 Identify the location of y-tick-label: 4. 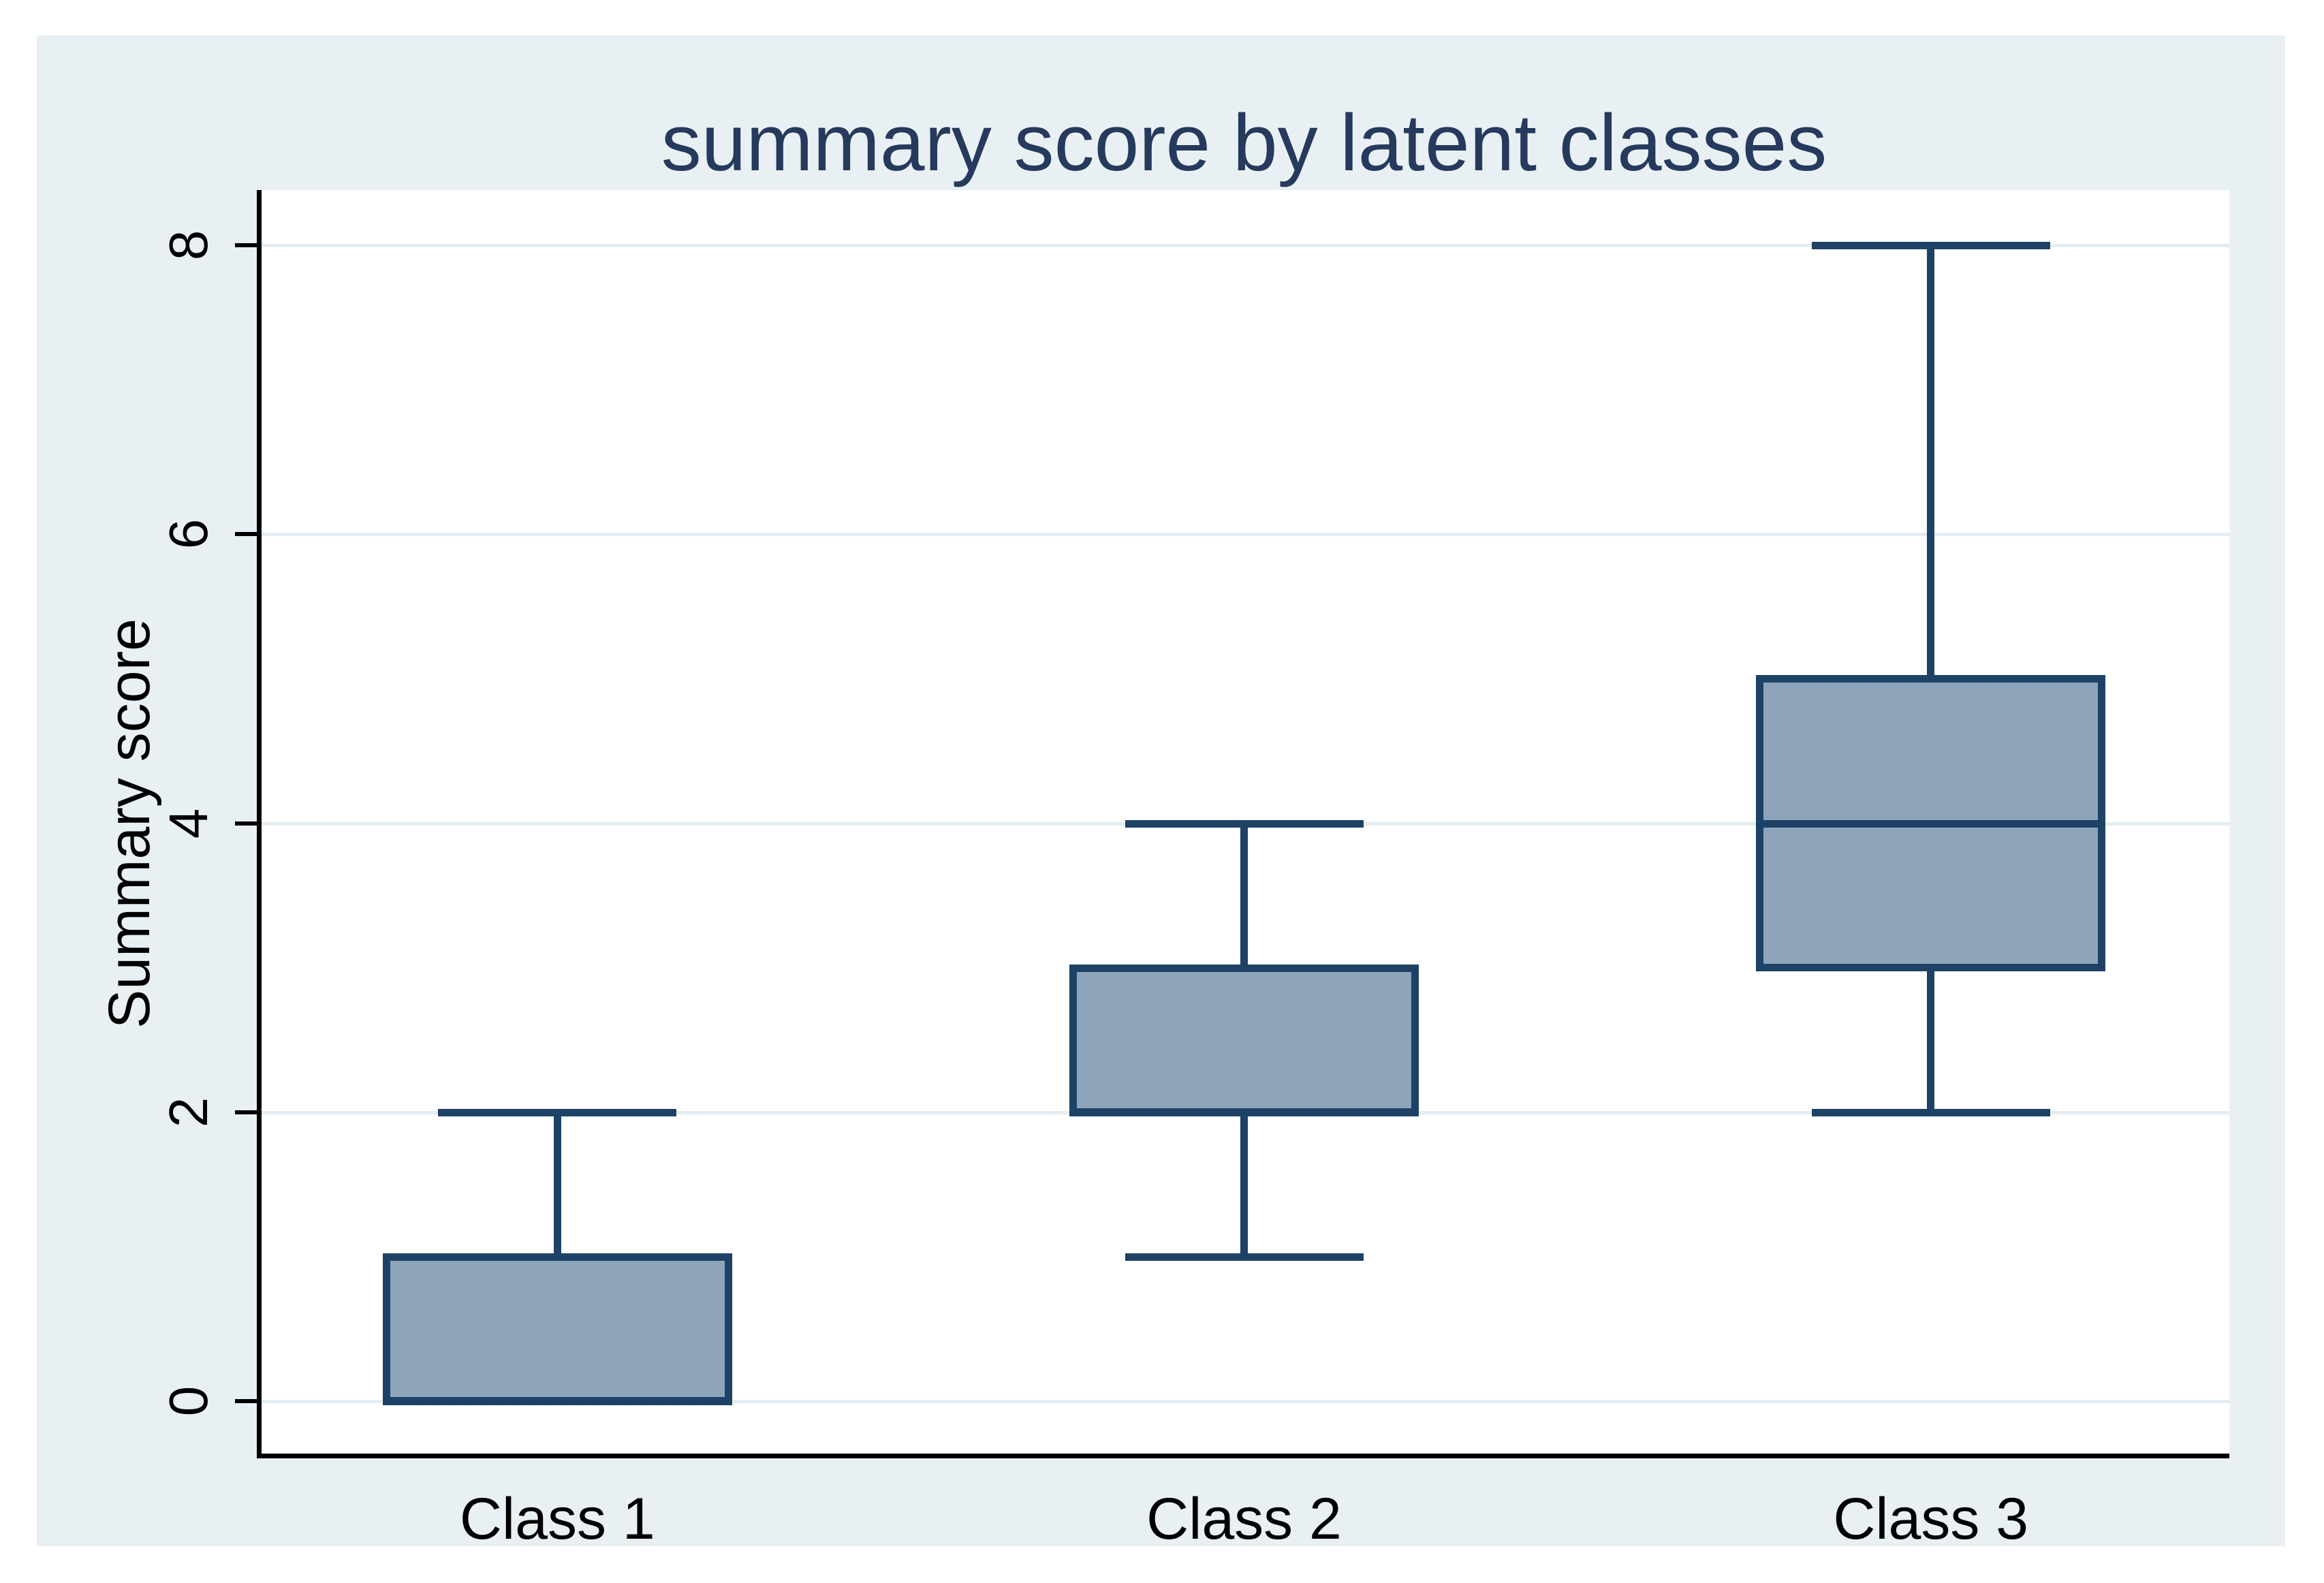
(188, 823).